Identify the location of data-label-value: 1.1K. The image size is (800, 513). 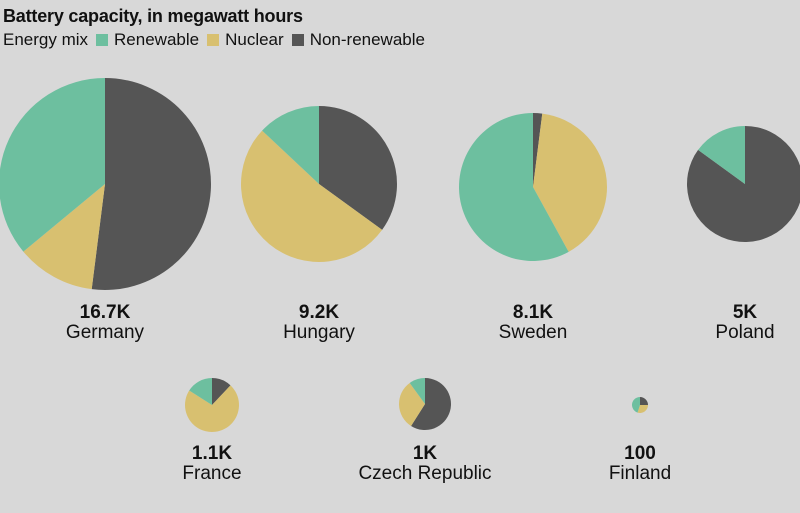
(212, 453).